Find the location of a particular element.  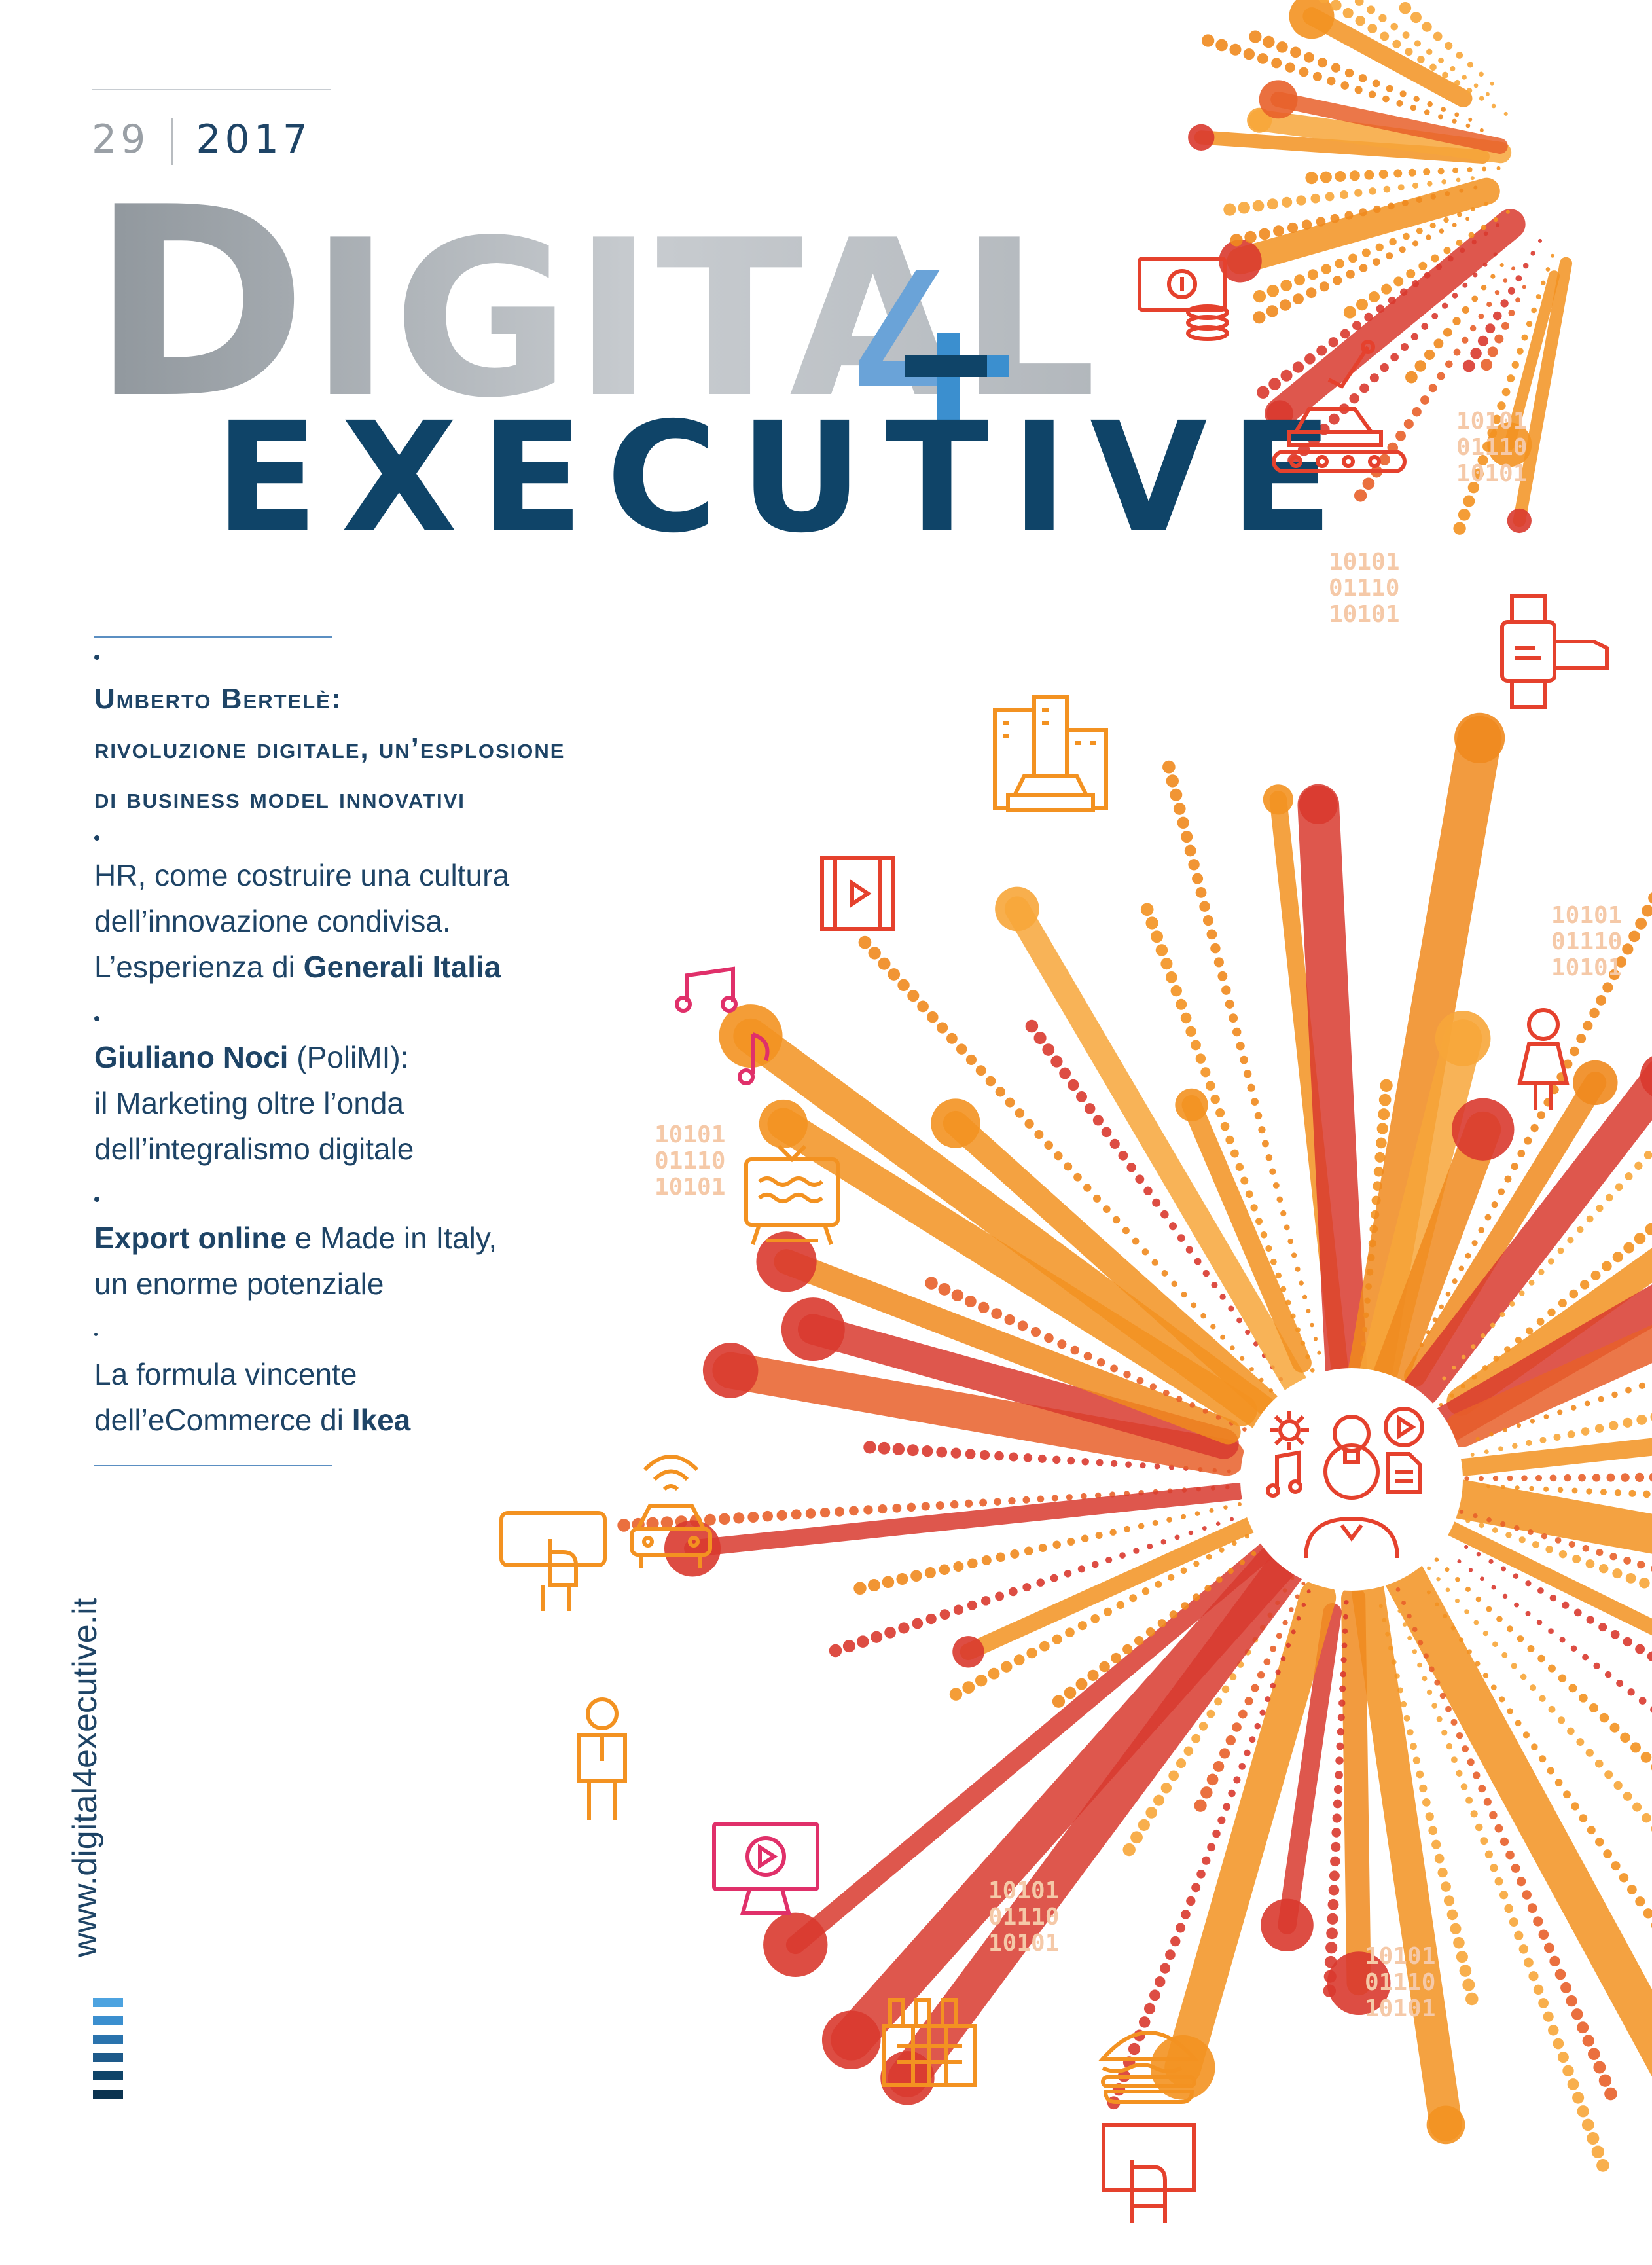

binary-line: 01110 is located at coordinates (1492, 448).